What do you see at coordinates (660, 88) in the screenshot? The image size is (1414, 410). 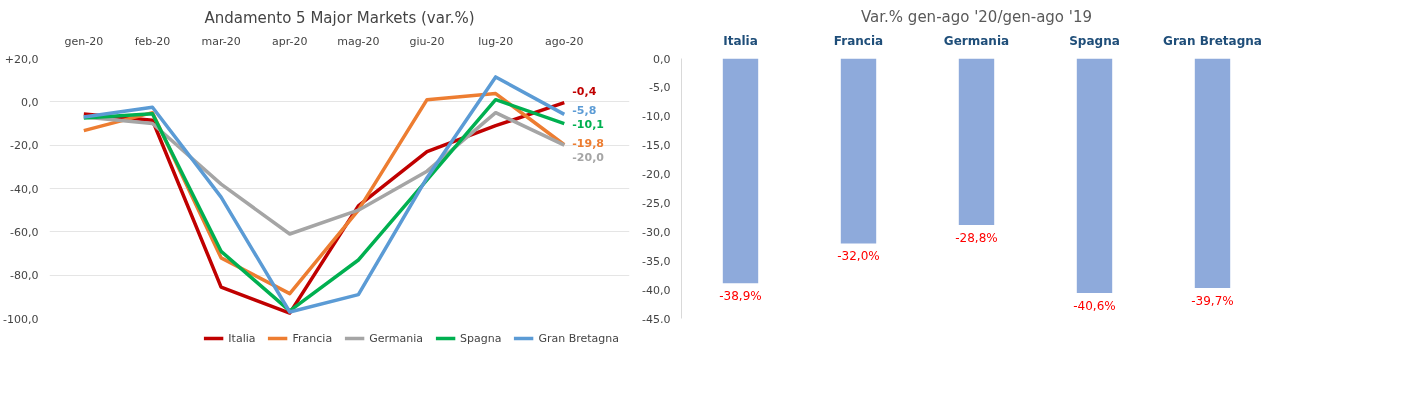 I see `y-tick-label: -5,0` at bounding box center [660, 88].